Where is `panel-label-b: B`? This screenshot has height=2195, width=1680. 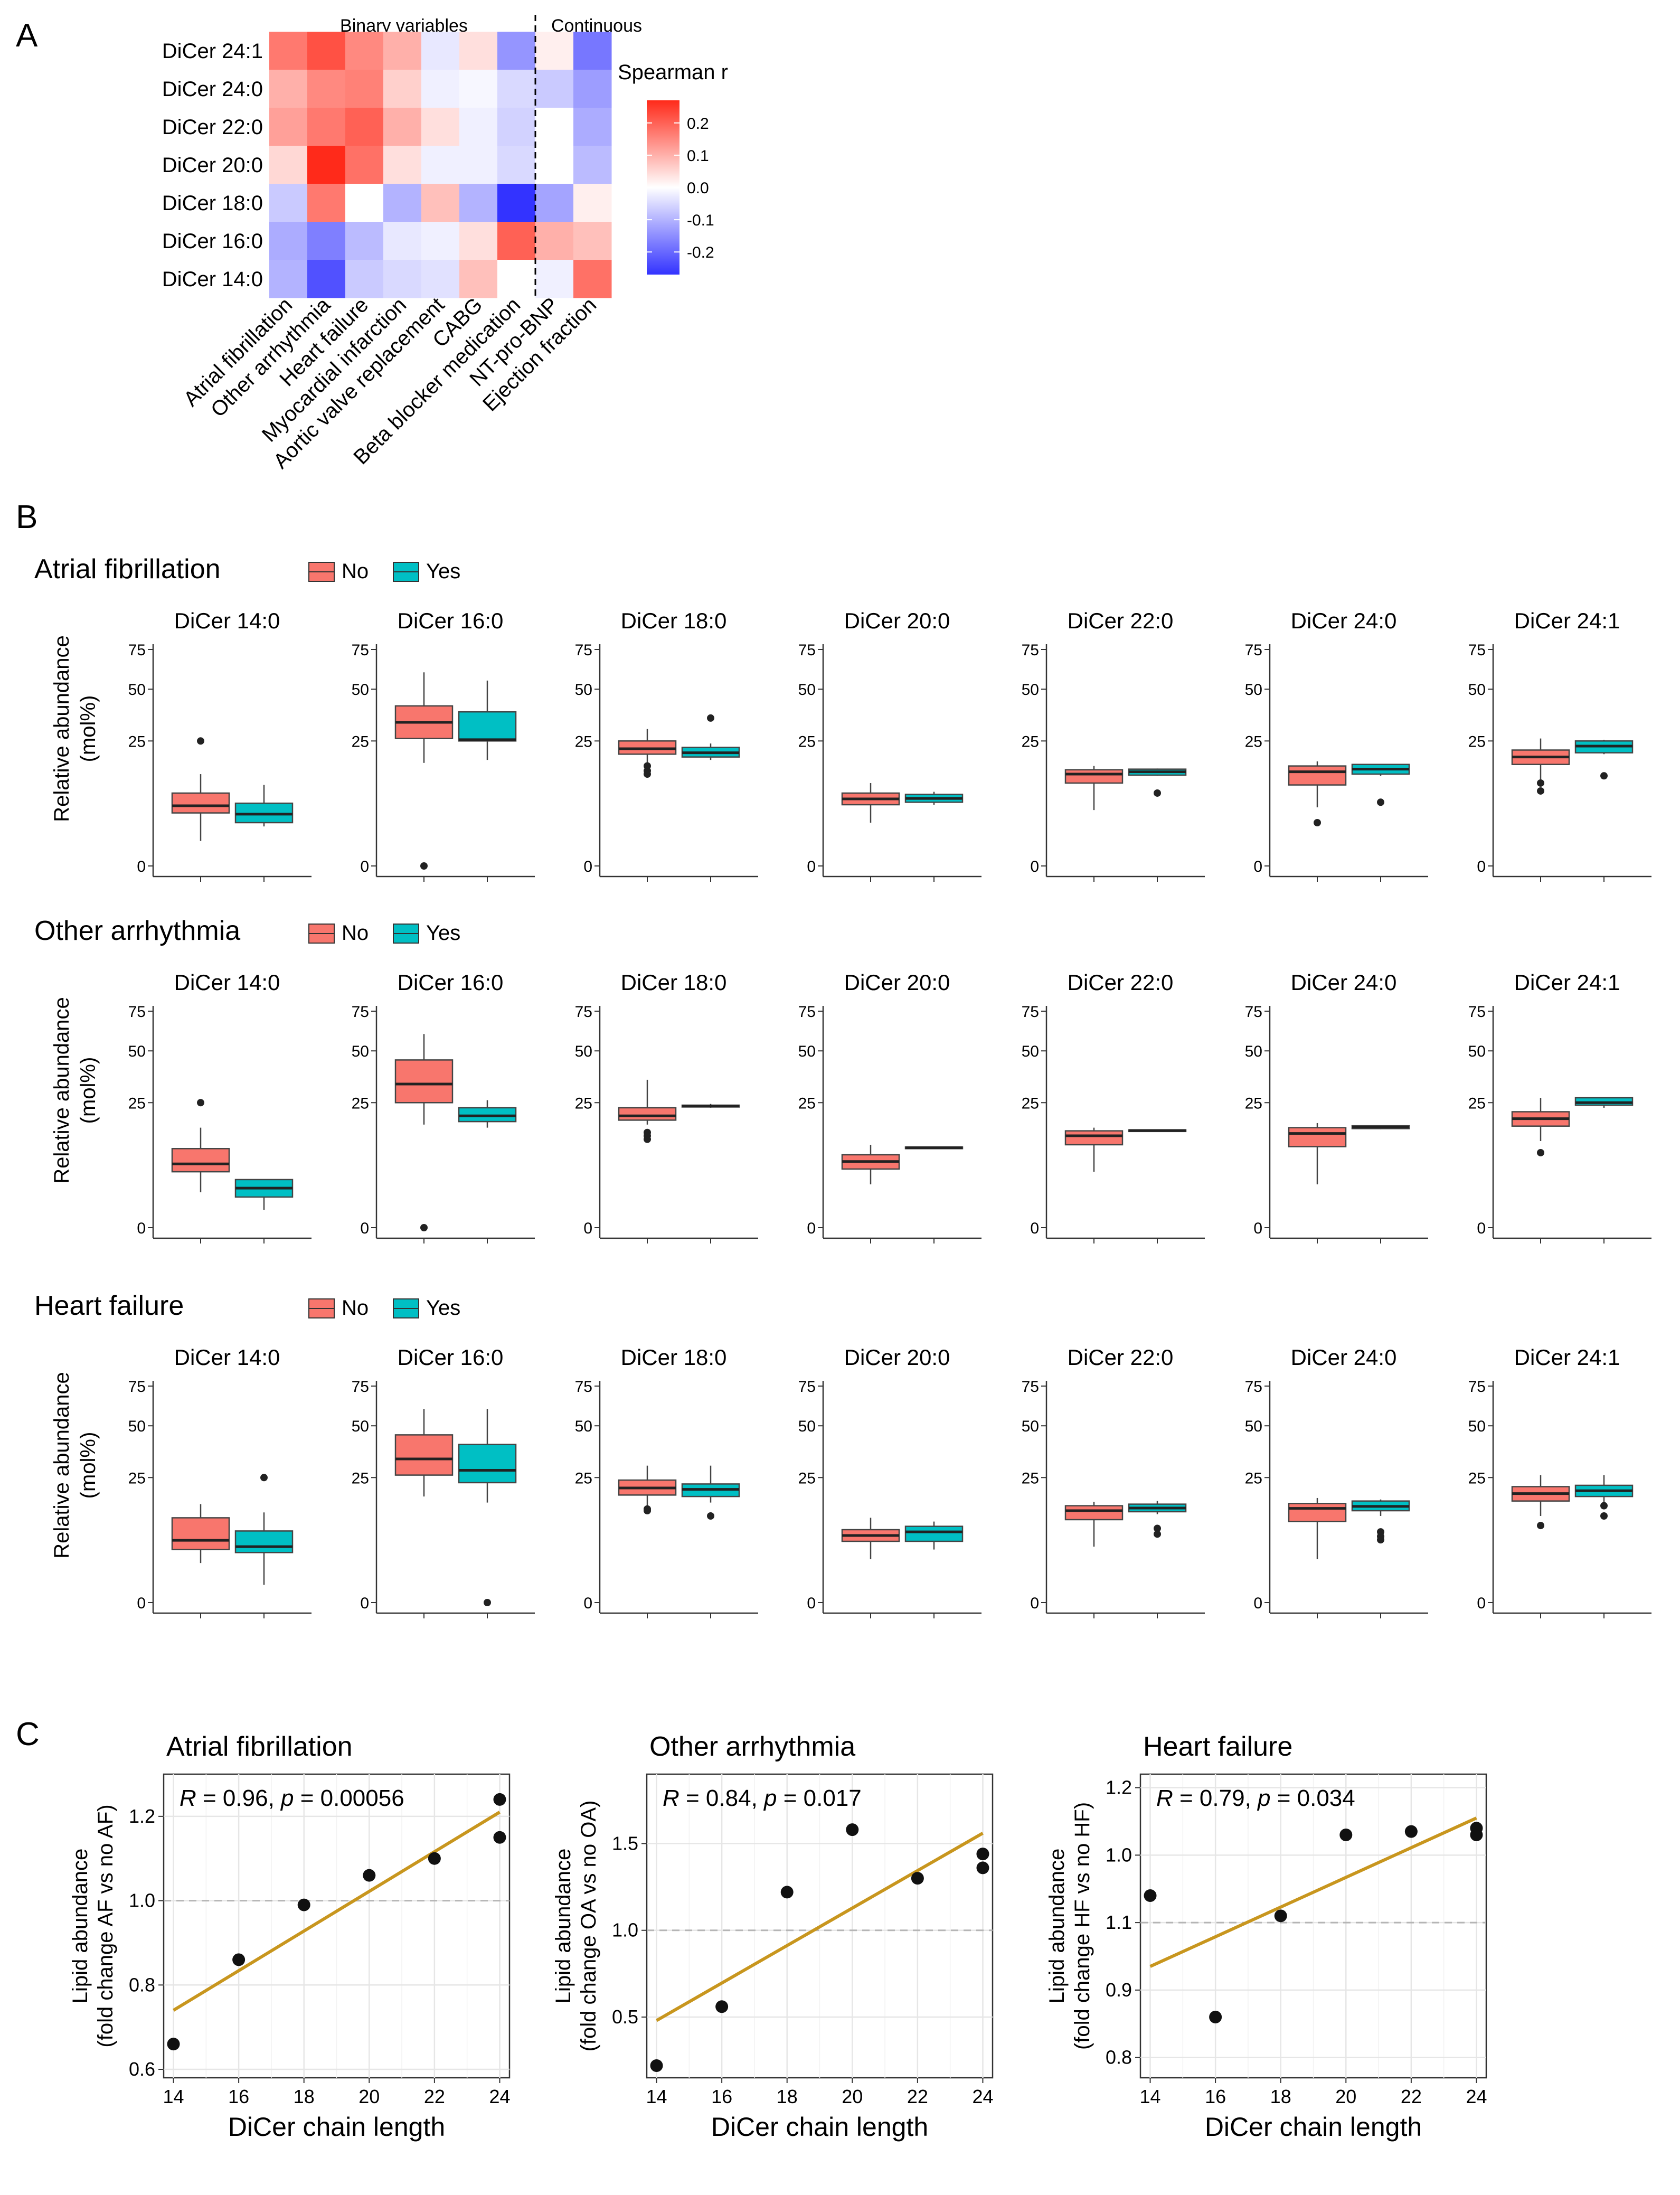 panel-label-b: B is located at coordinates (26, 517).